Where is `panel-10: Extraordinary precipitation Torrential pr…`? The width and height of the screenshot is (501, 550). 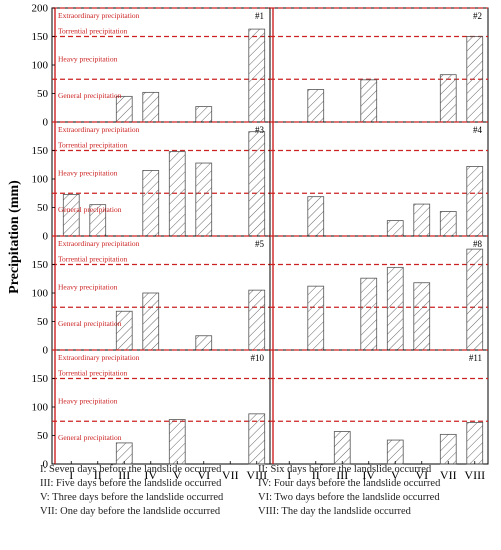
panel-10: Extraordinary precipitation Torrential pr… is located at coordinates (151, 410).